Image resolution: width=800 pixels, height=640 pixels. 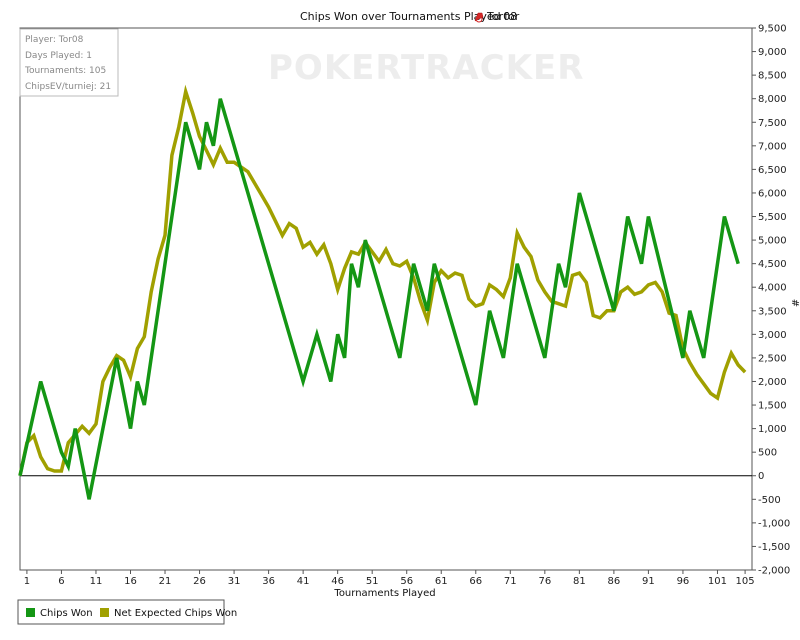 What do you see at coordinates (96, 581) in the screenshot?
I see `x-tick-label: 11` at bounding box center [96, 581].